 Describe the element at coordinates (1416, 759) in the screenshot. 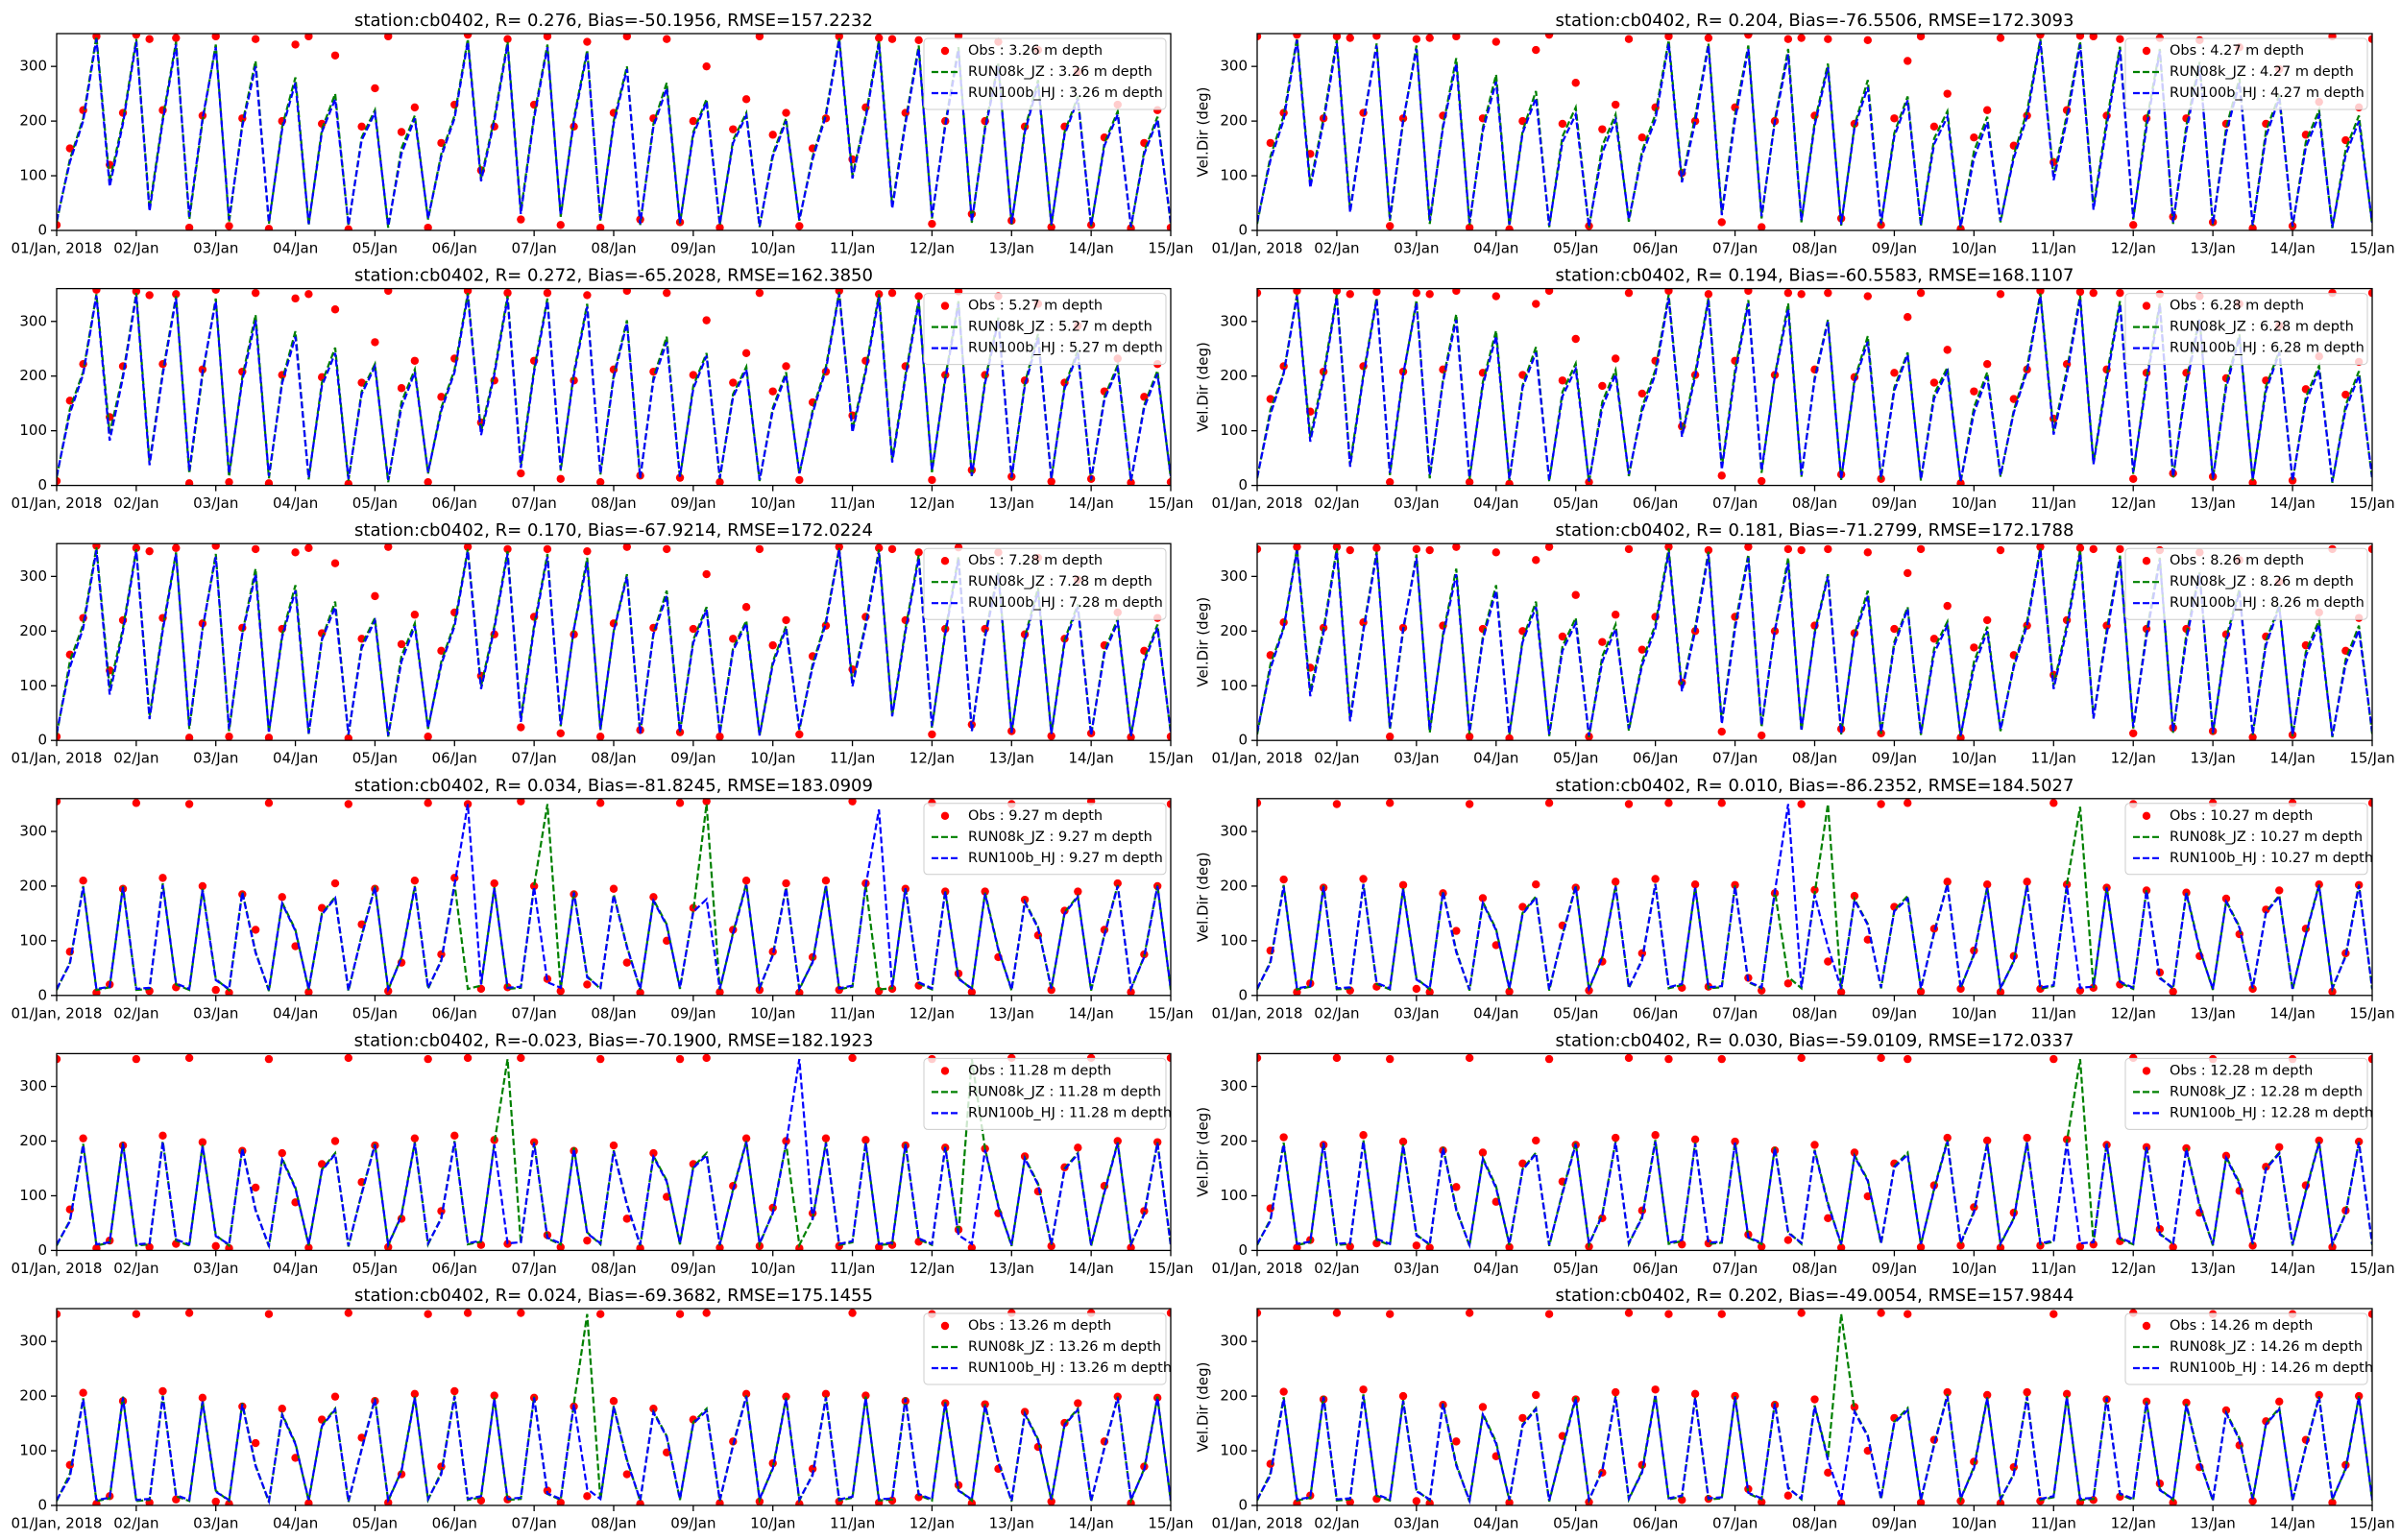

I see `x-tick-label: 03/Jan` at that location.